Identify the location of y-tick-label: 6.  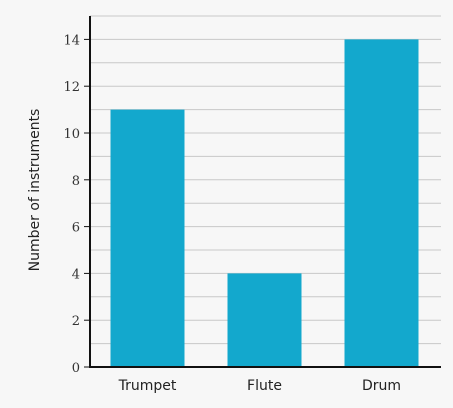
(76, 228).